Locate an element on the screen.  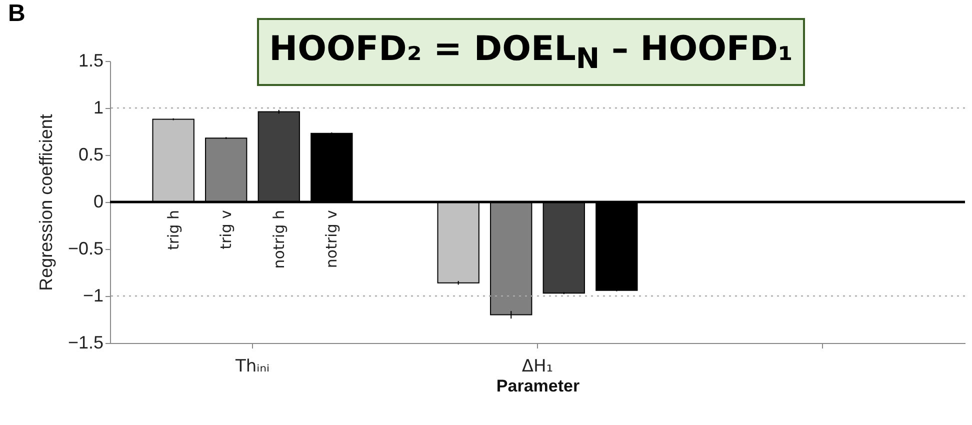
y-tick-label: 0.5 is located at coordinates (91, 154).